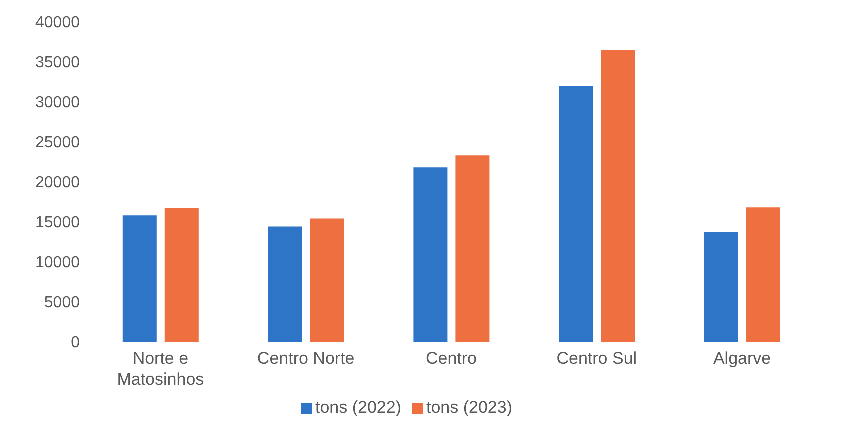  Describe the element at coordinates (160, 369) in the screenshot. I see `x-tick-label: Norte e Matosinhos` at that location.